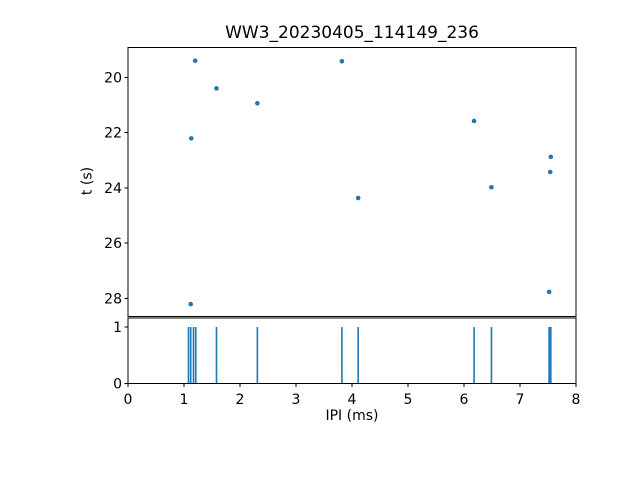  What do you see at coordinates (352, 400) in the screenshot?
I see `x-tick-label: 4` at bounding box center [352, 400].